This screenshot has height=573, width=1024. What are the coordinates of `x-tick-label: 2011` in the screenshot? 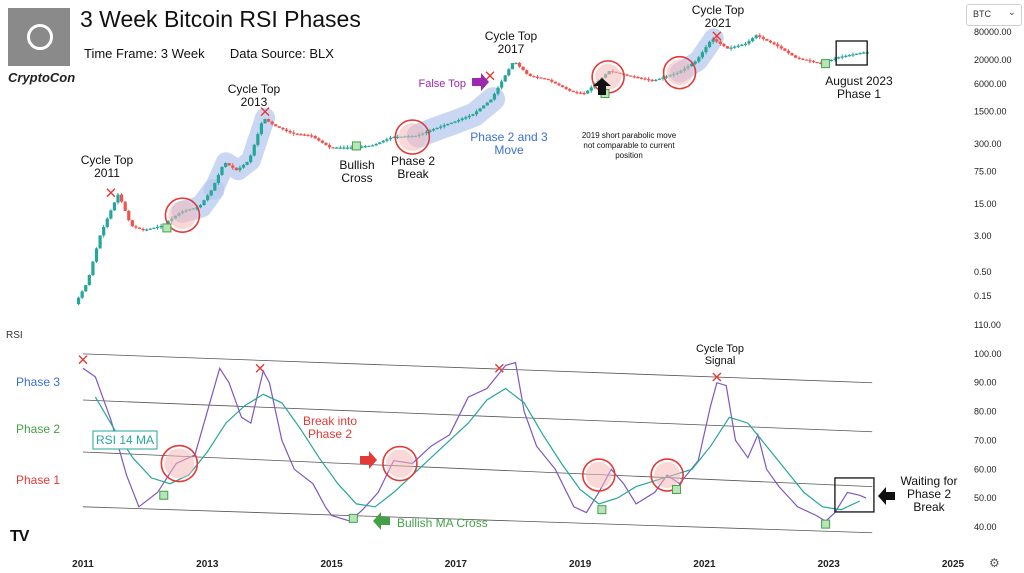 It's located at (83, 564).